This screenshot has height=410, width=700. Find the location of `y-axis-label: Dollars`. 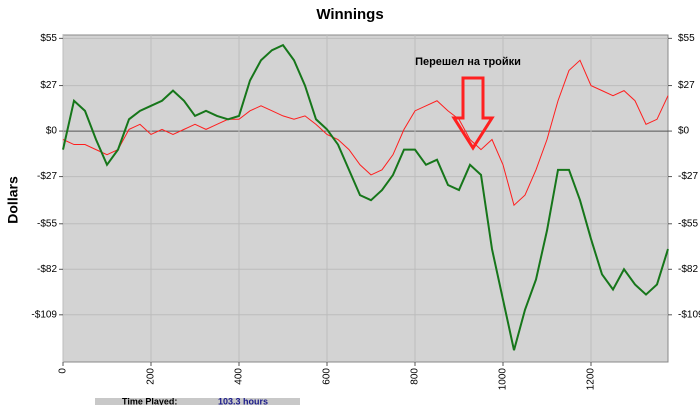

y-axis-label: Dollars is located at coordinates (13, 200).